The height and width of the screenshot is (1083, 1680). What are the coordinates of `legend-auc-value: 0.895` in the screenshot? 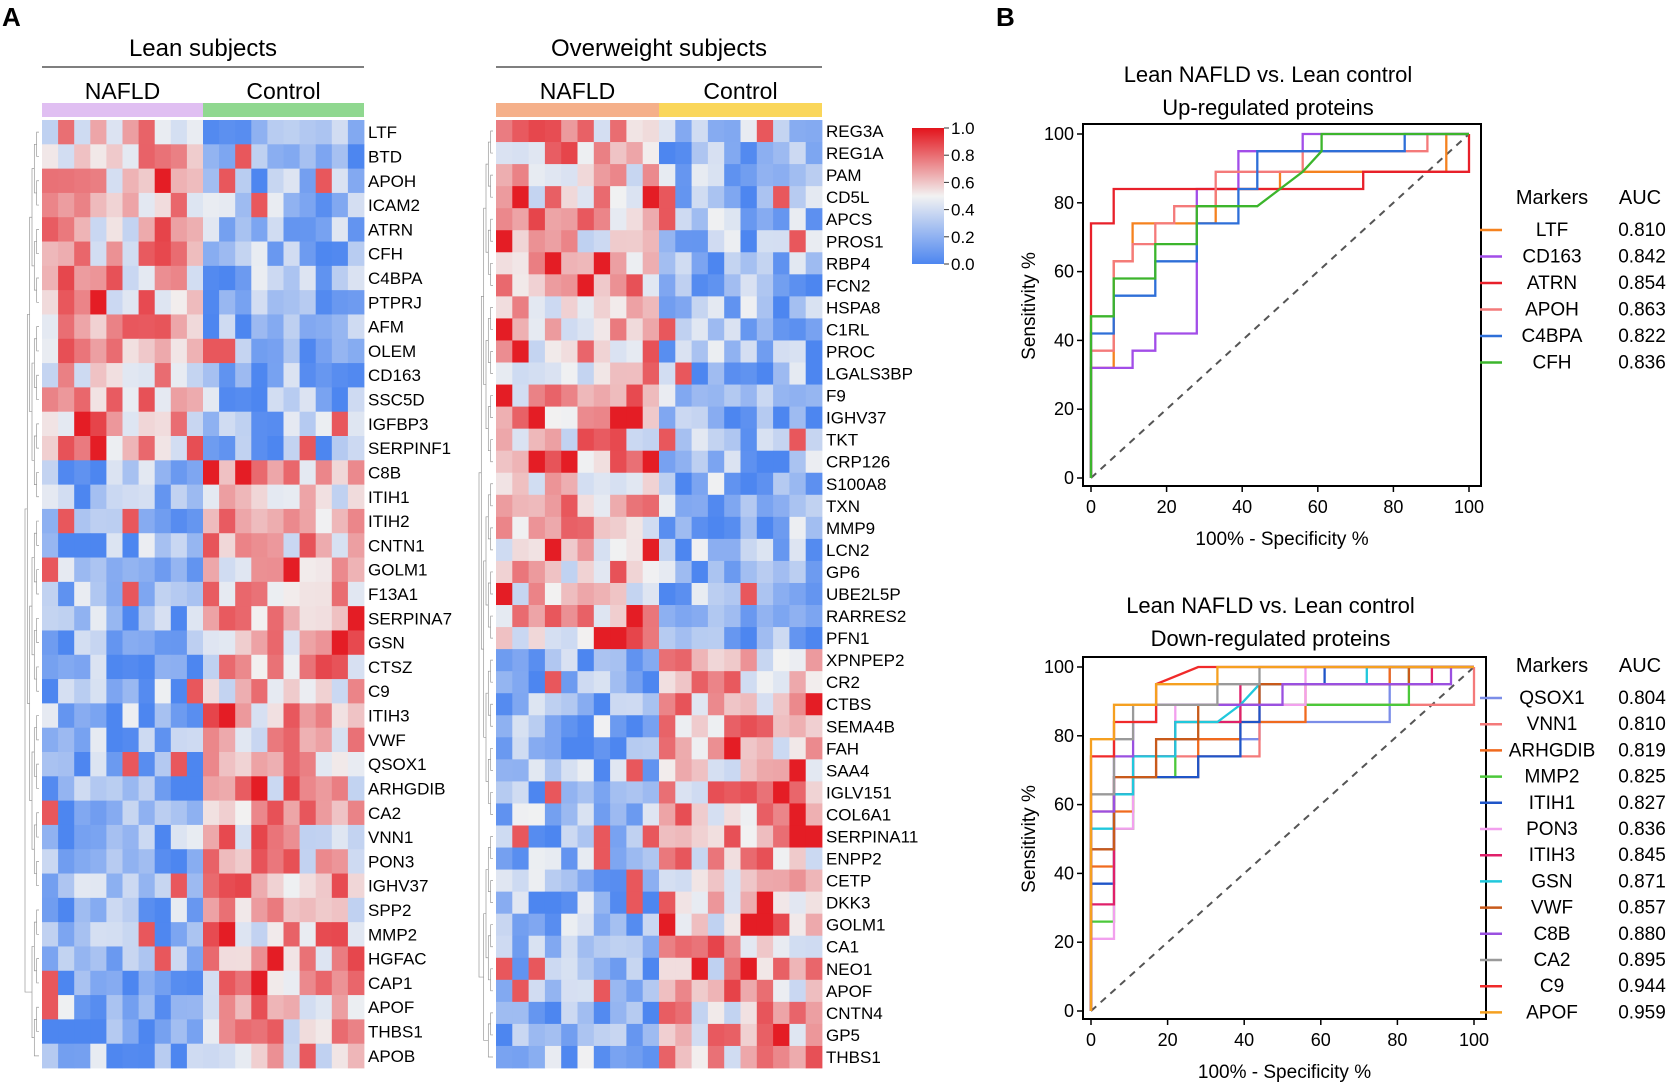 It's located at (1642, 960).